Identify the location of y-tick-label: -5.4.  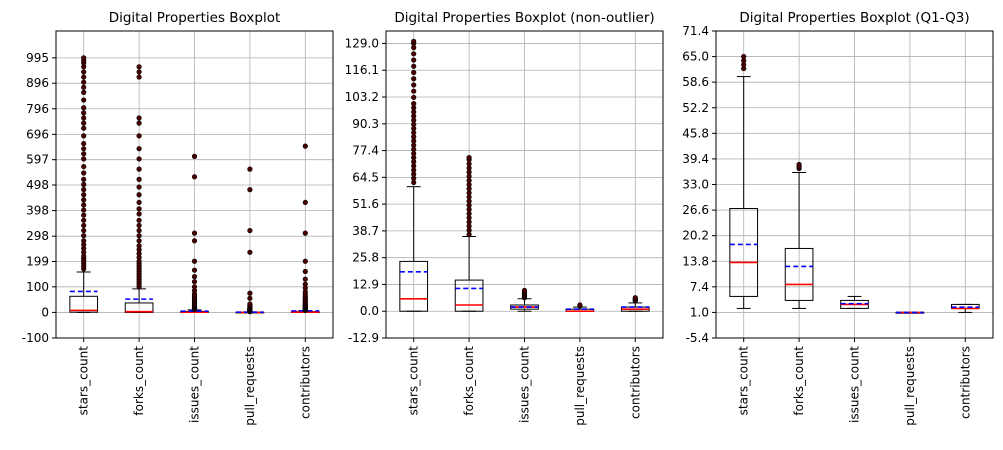
(697, 338).